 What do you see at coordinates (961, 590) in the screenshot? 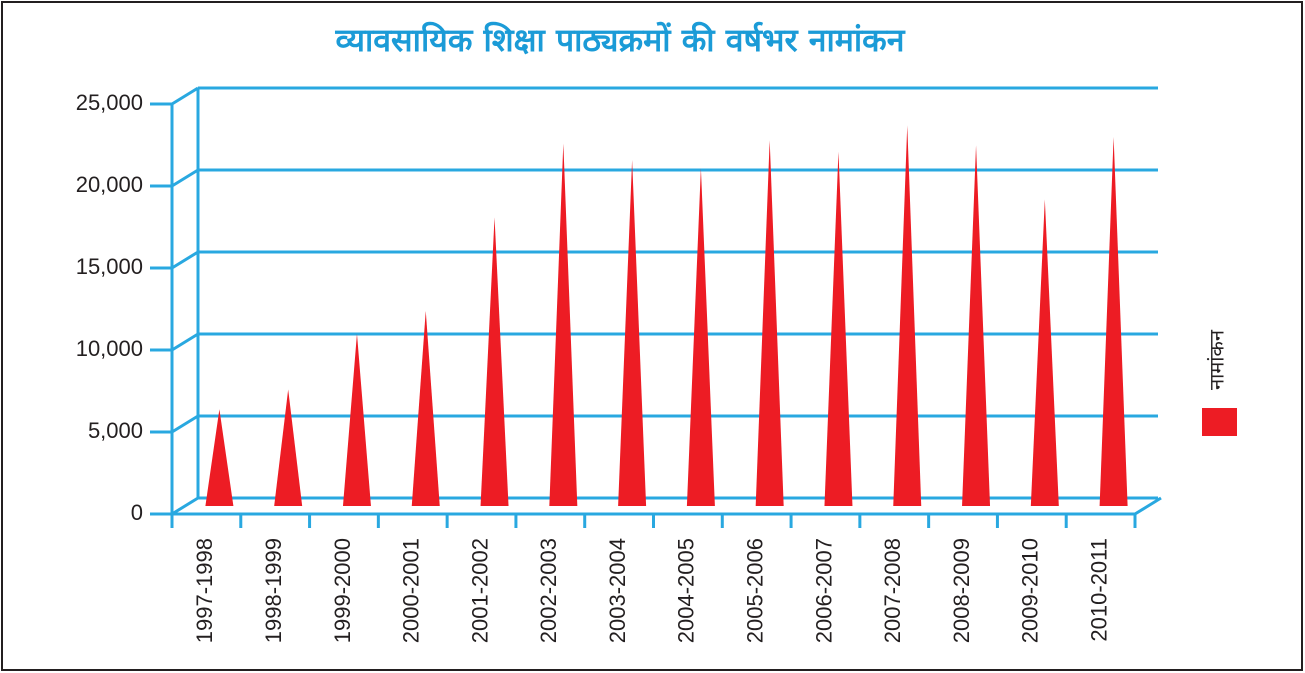
I see `x-tick-label: 2008-2009` at bounding box center [961, 590].